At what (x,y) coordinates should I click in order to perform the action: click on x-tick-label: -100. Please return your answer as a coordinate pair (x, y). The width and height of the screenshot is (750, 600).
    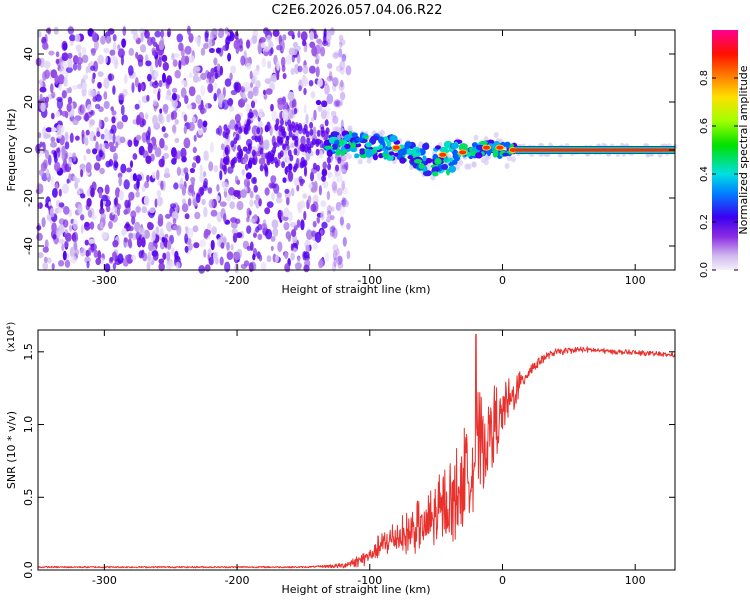
    Looking at the image, I should click on (369, 280).